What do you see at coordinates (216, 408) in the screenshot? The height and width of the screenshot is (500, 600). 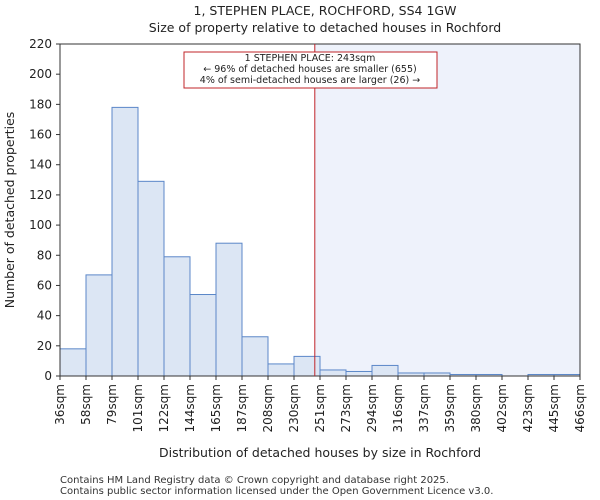 I see `x-tick-label: 165sqm` at bounding box center [216, 408].